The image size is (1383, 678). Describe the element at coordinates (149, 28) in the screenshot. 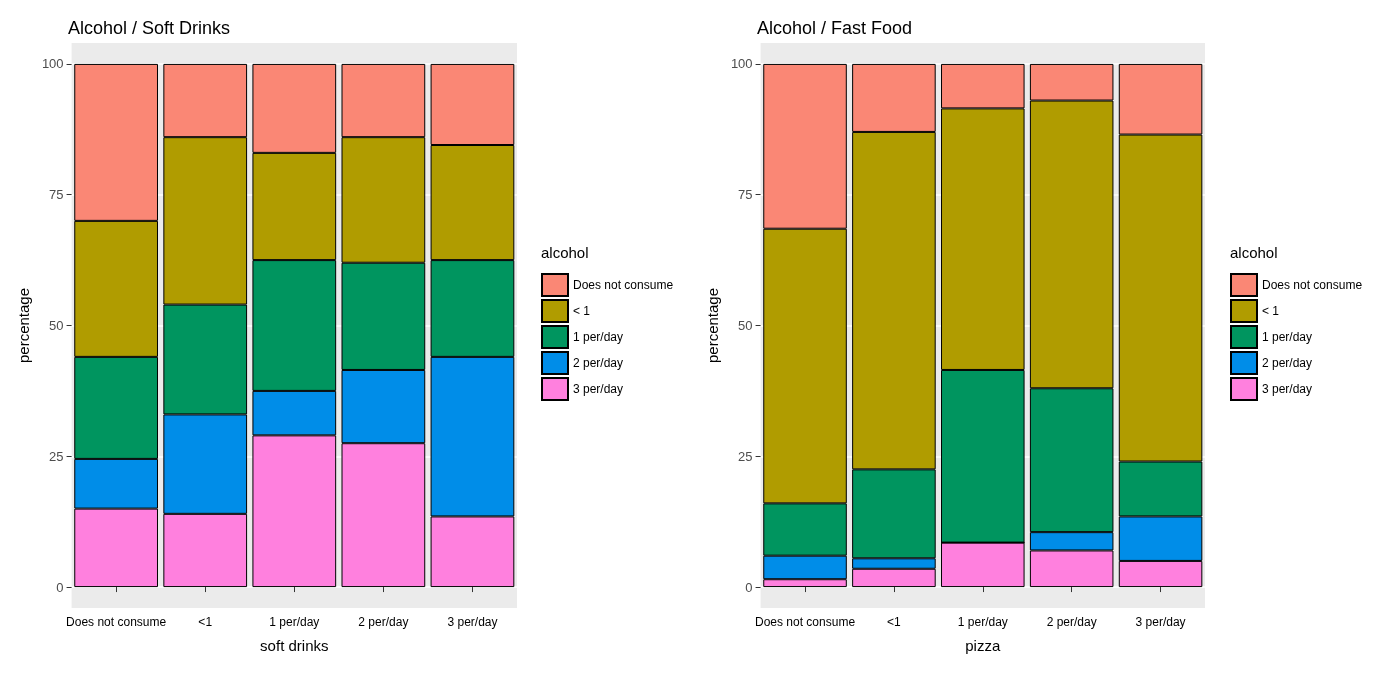

I see `chart-title: Alcohol / Soft Drinks` at that location.